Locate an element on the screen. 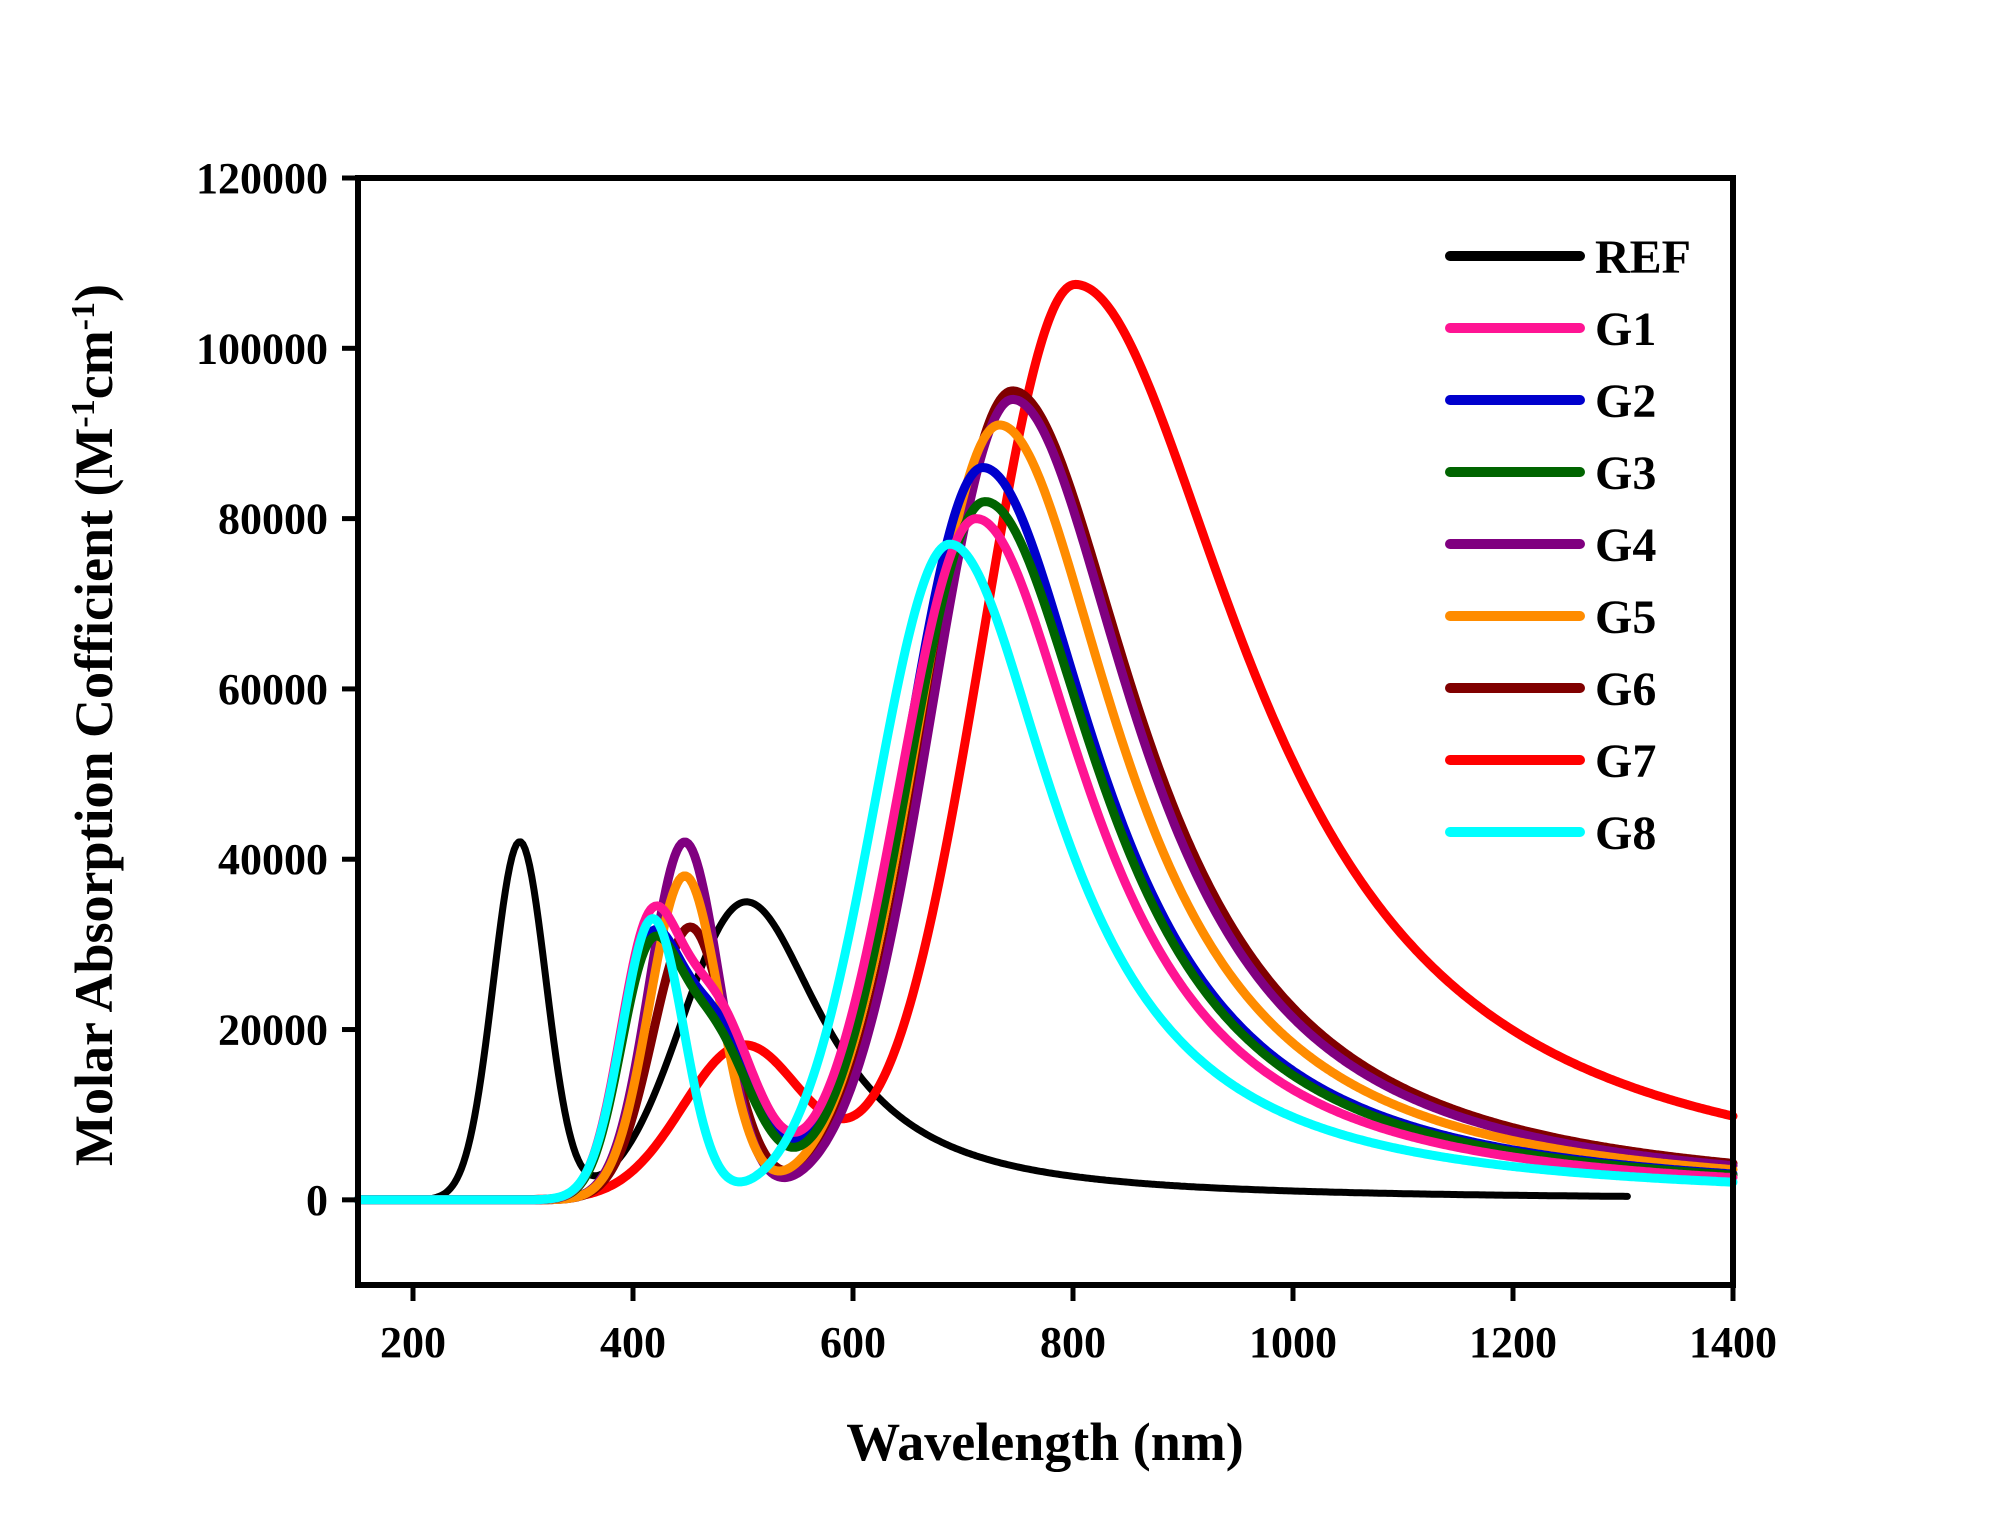 Image resolution: width=2008 pixels, height=1538 pixels. legend-label-g2: G2 is located at coordinates (1625, 401).